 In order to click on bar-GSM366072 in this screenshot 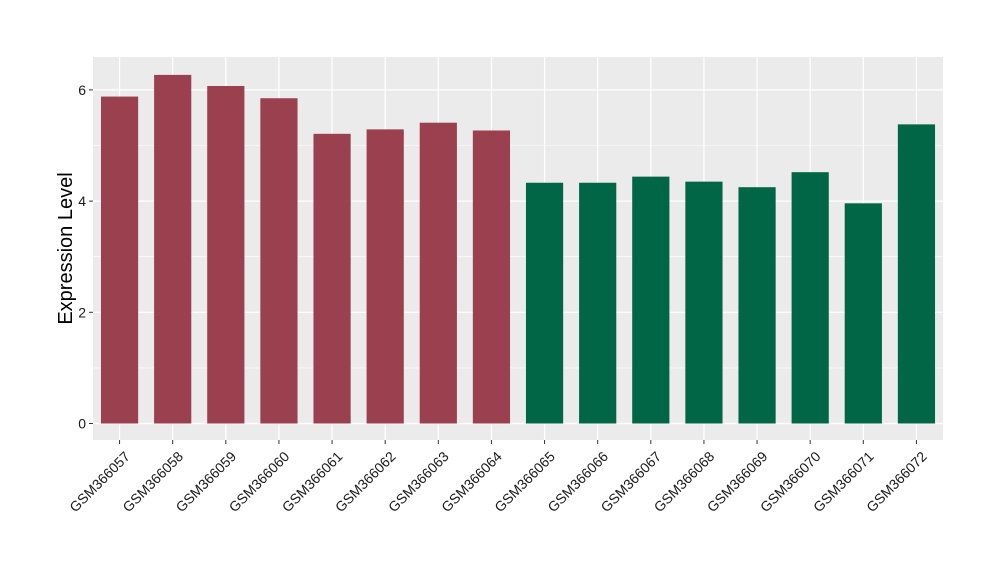, I will do `click(916, 274)`.